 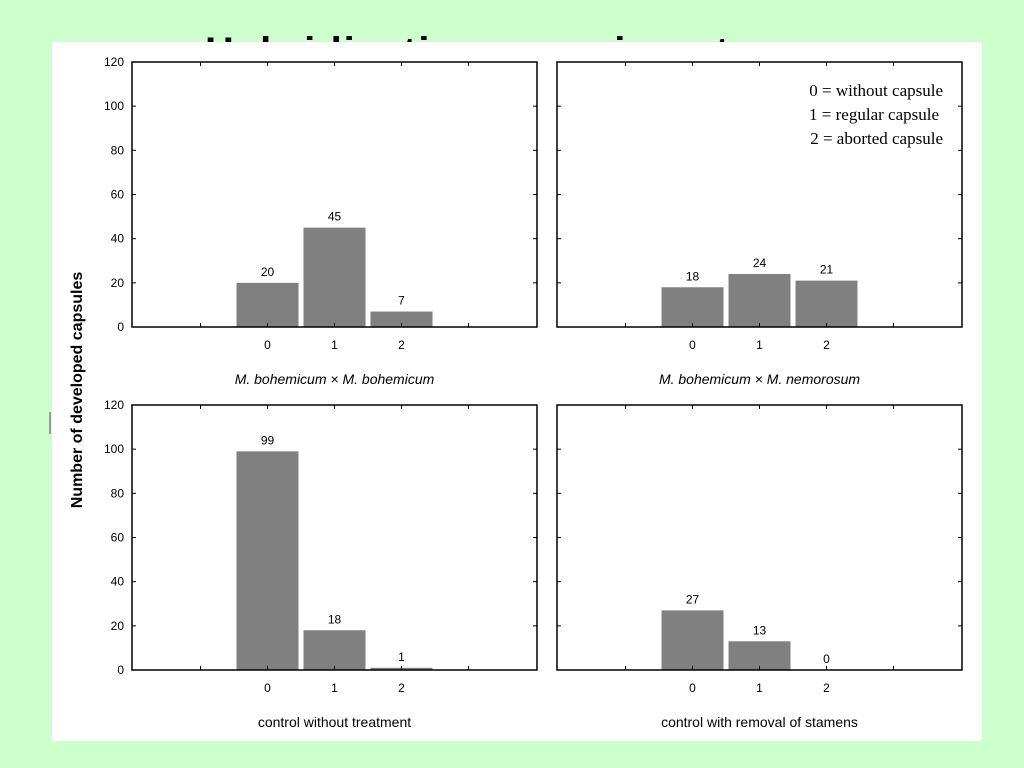 I want to click on x-axis-label-2: control without treatment, so click(x=334, y=722).